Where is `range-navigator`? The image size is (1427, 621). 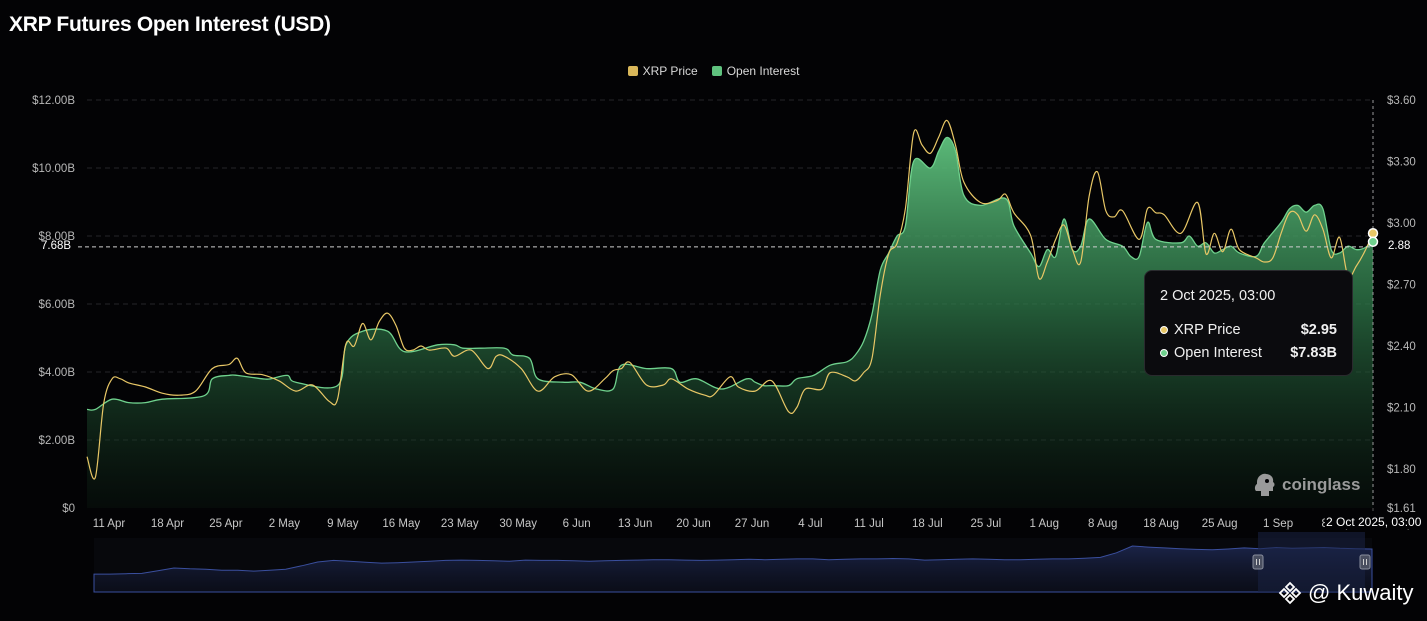
range-navigator is located at coordinates (733, 562).